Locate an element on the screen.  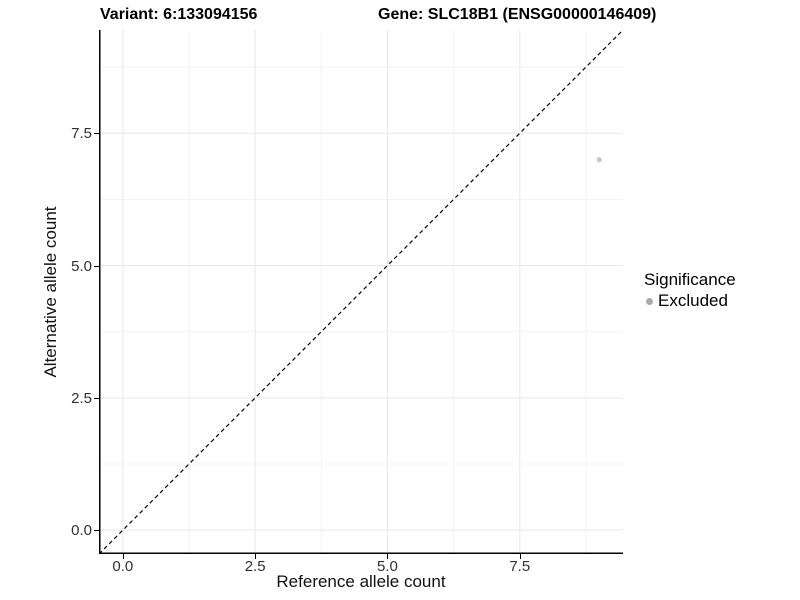
x-tick-label: 5.0 is located at coordinates (387, 566).